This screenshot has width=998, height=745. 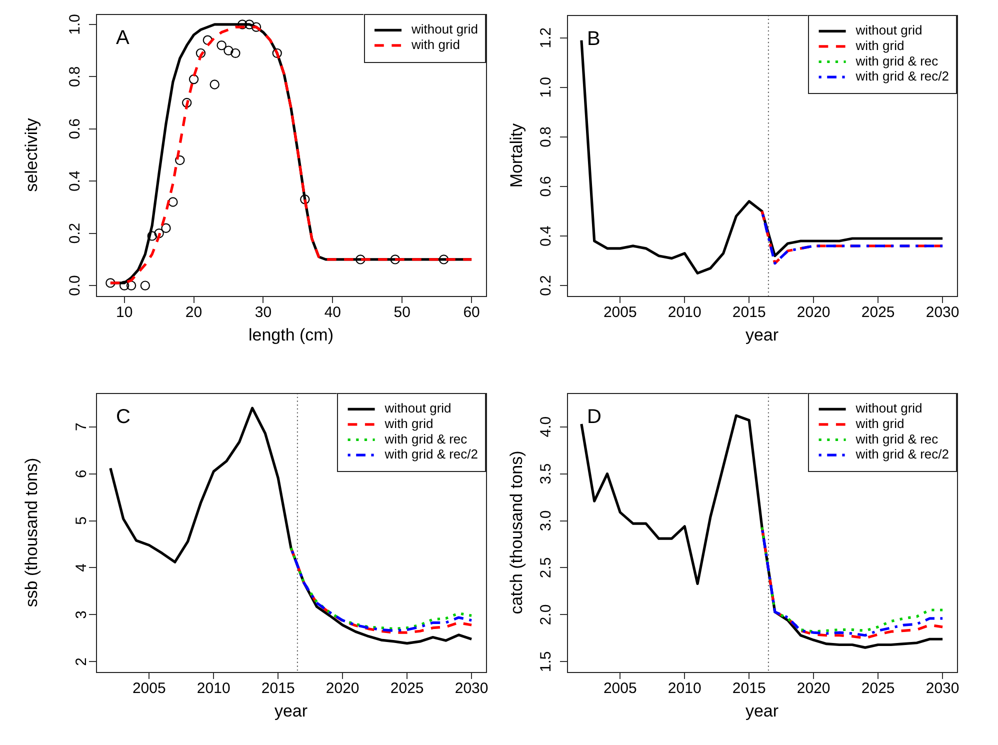 I want to click on annotation: B, so click(x=593, y=39).